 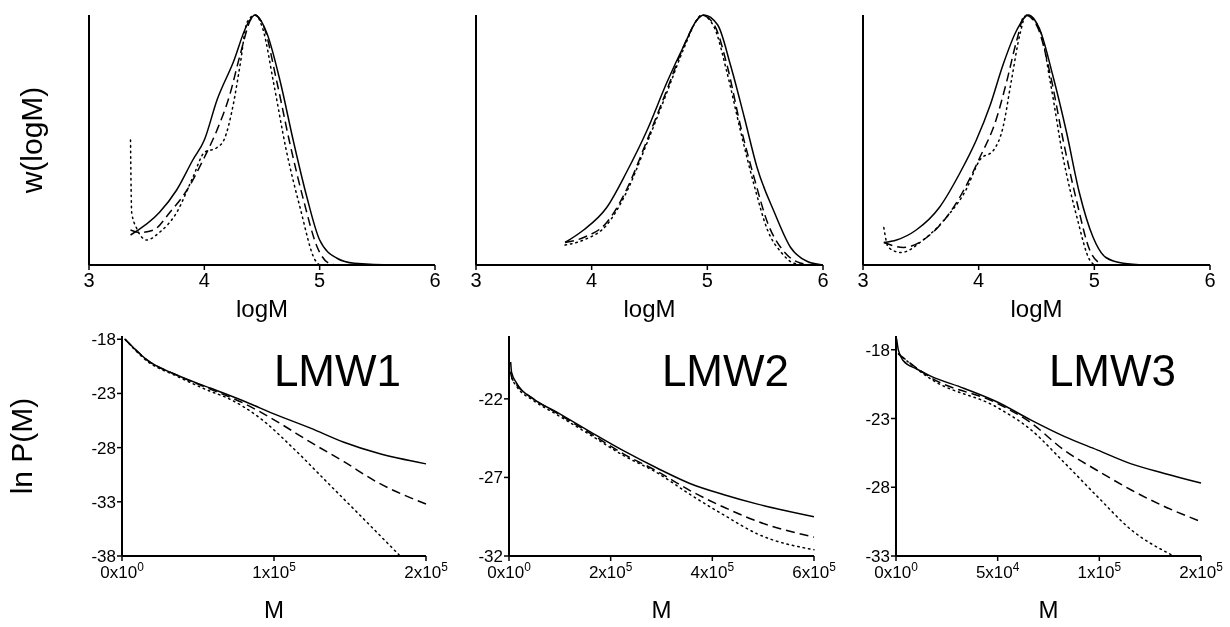 I want to click on annotation: LMW1, so click(x=337, y=370).